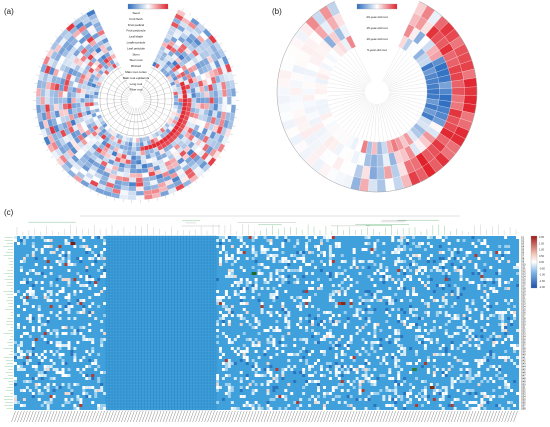 This screenshot has width=550, height=427. I want to click on row-label: S29, so click(523, 321).